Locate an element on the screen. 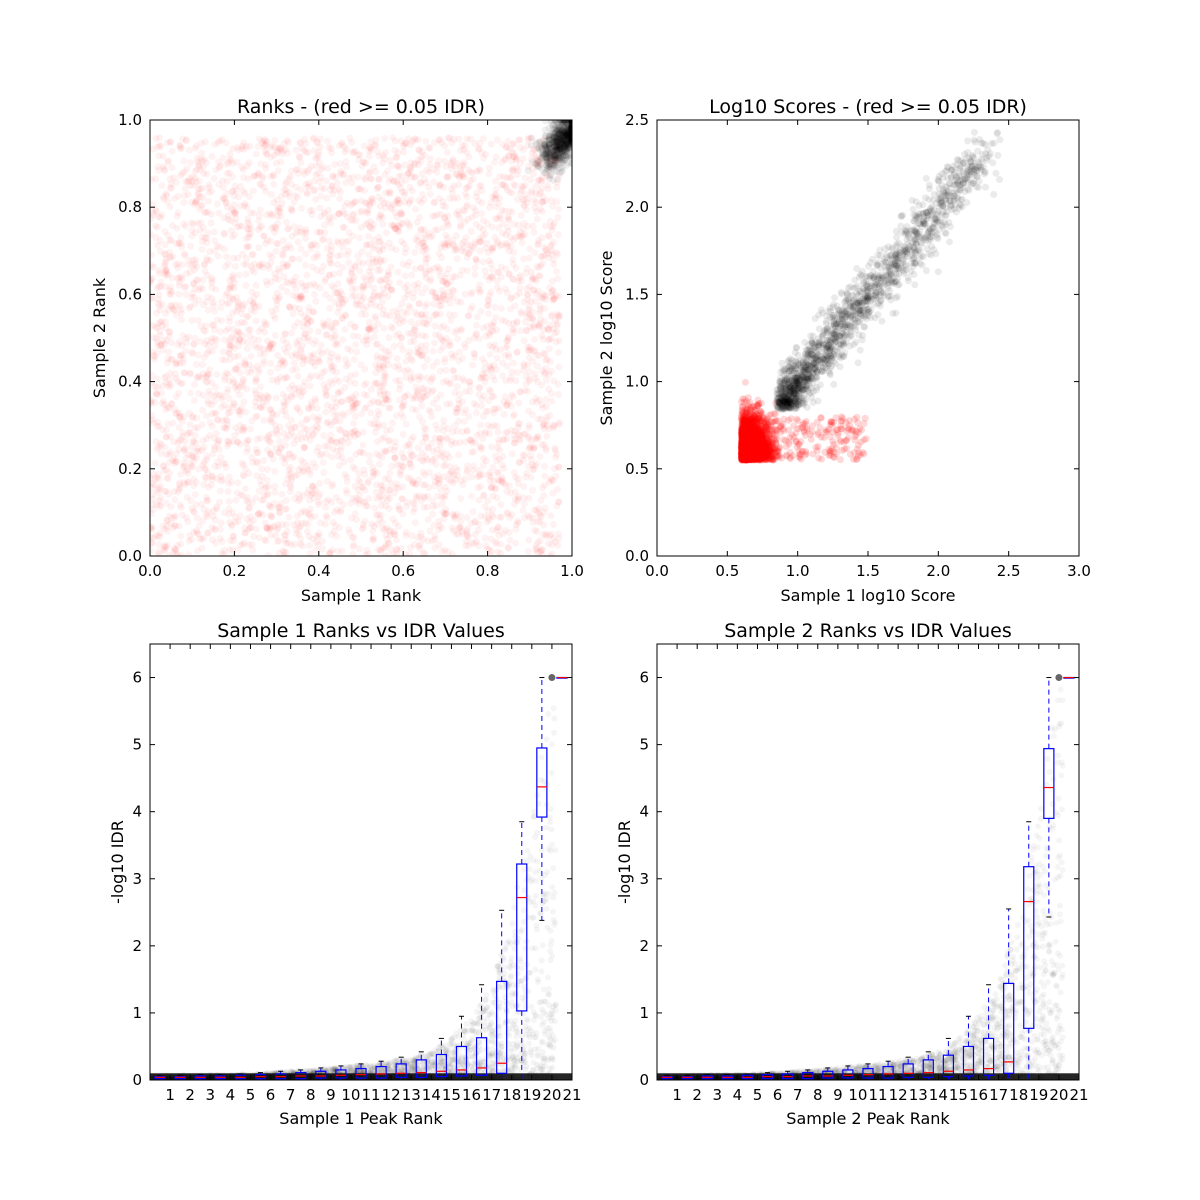  ranks-point-pass is located at coordinates (553, 180).